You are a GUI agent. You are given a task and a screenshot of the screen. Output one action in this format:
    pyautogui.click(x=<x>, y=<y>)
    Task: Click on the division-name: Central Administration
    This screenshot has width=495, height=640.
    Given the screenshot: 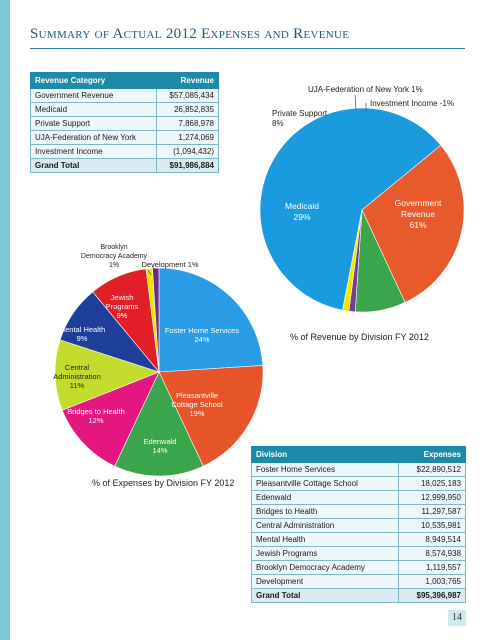 What is the action you would take?
    pyautogui.click(x=325, y=525)
    